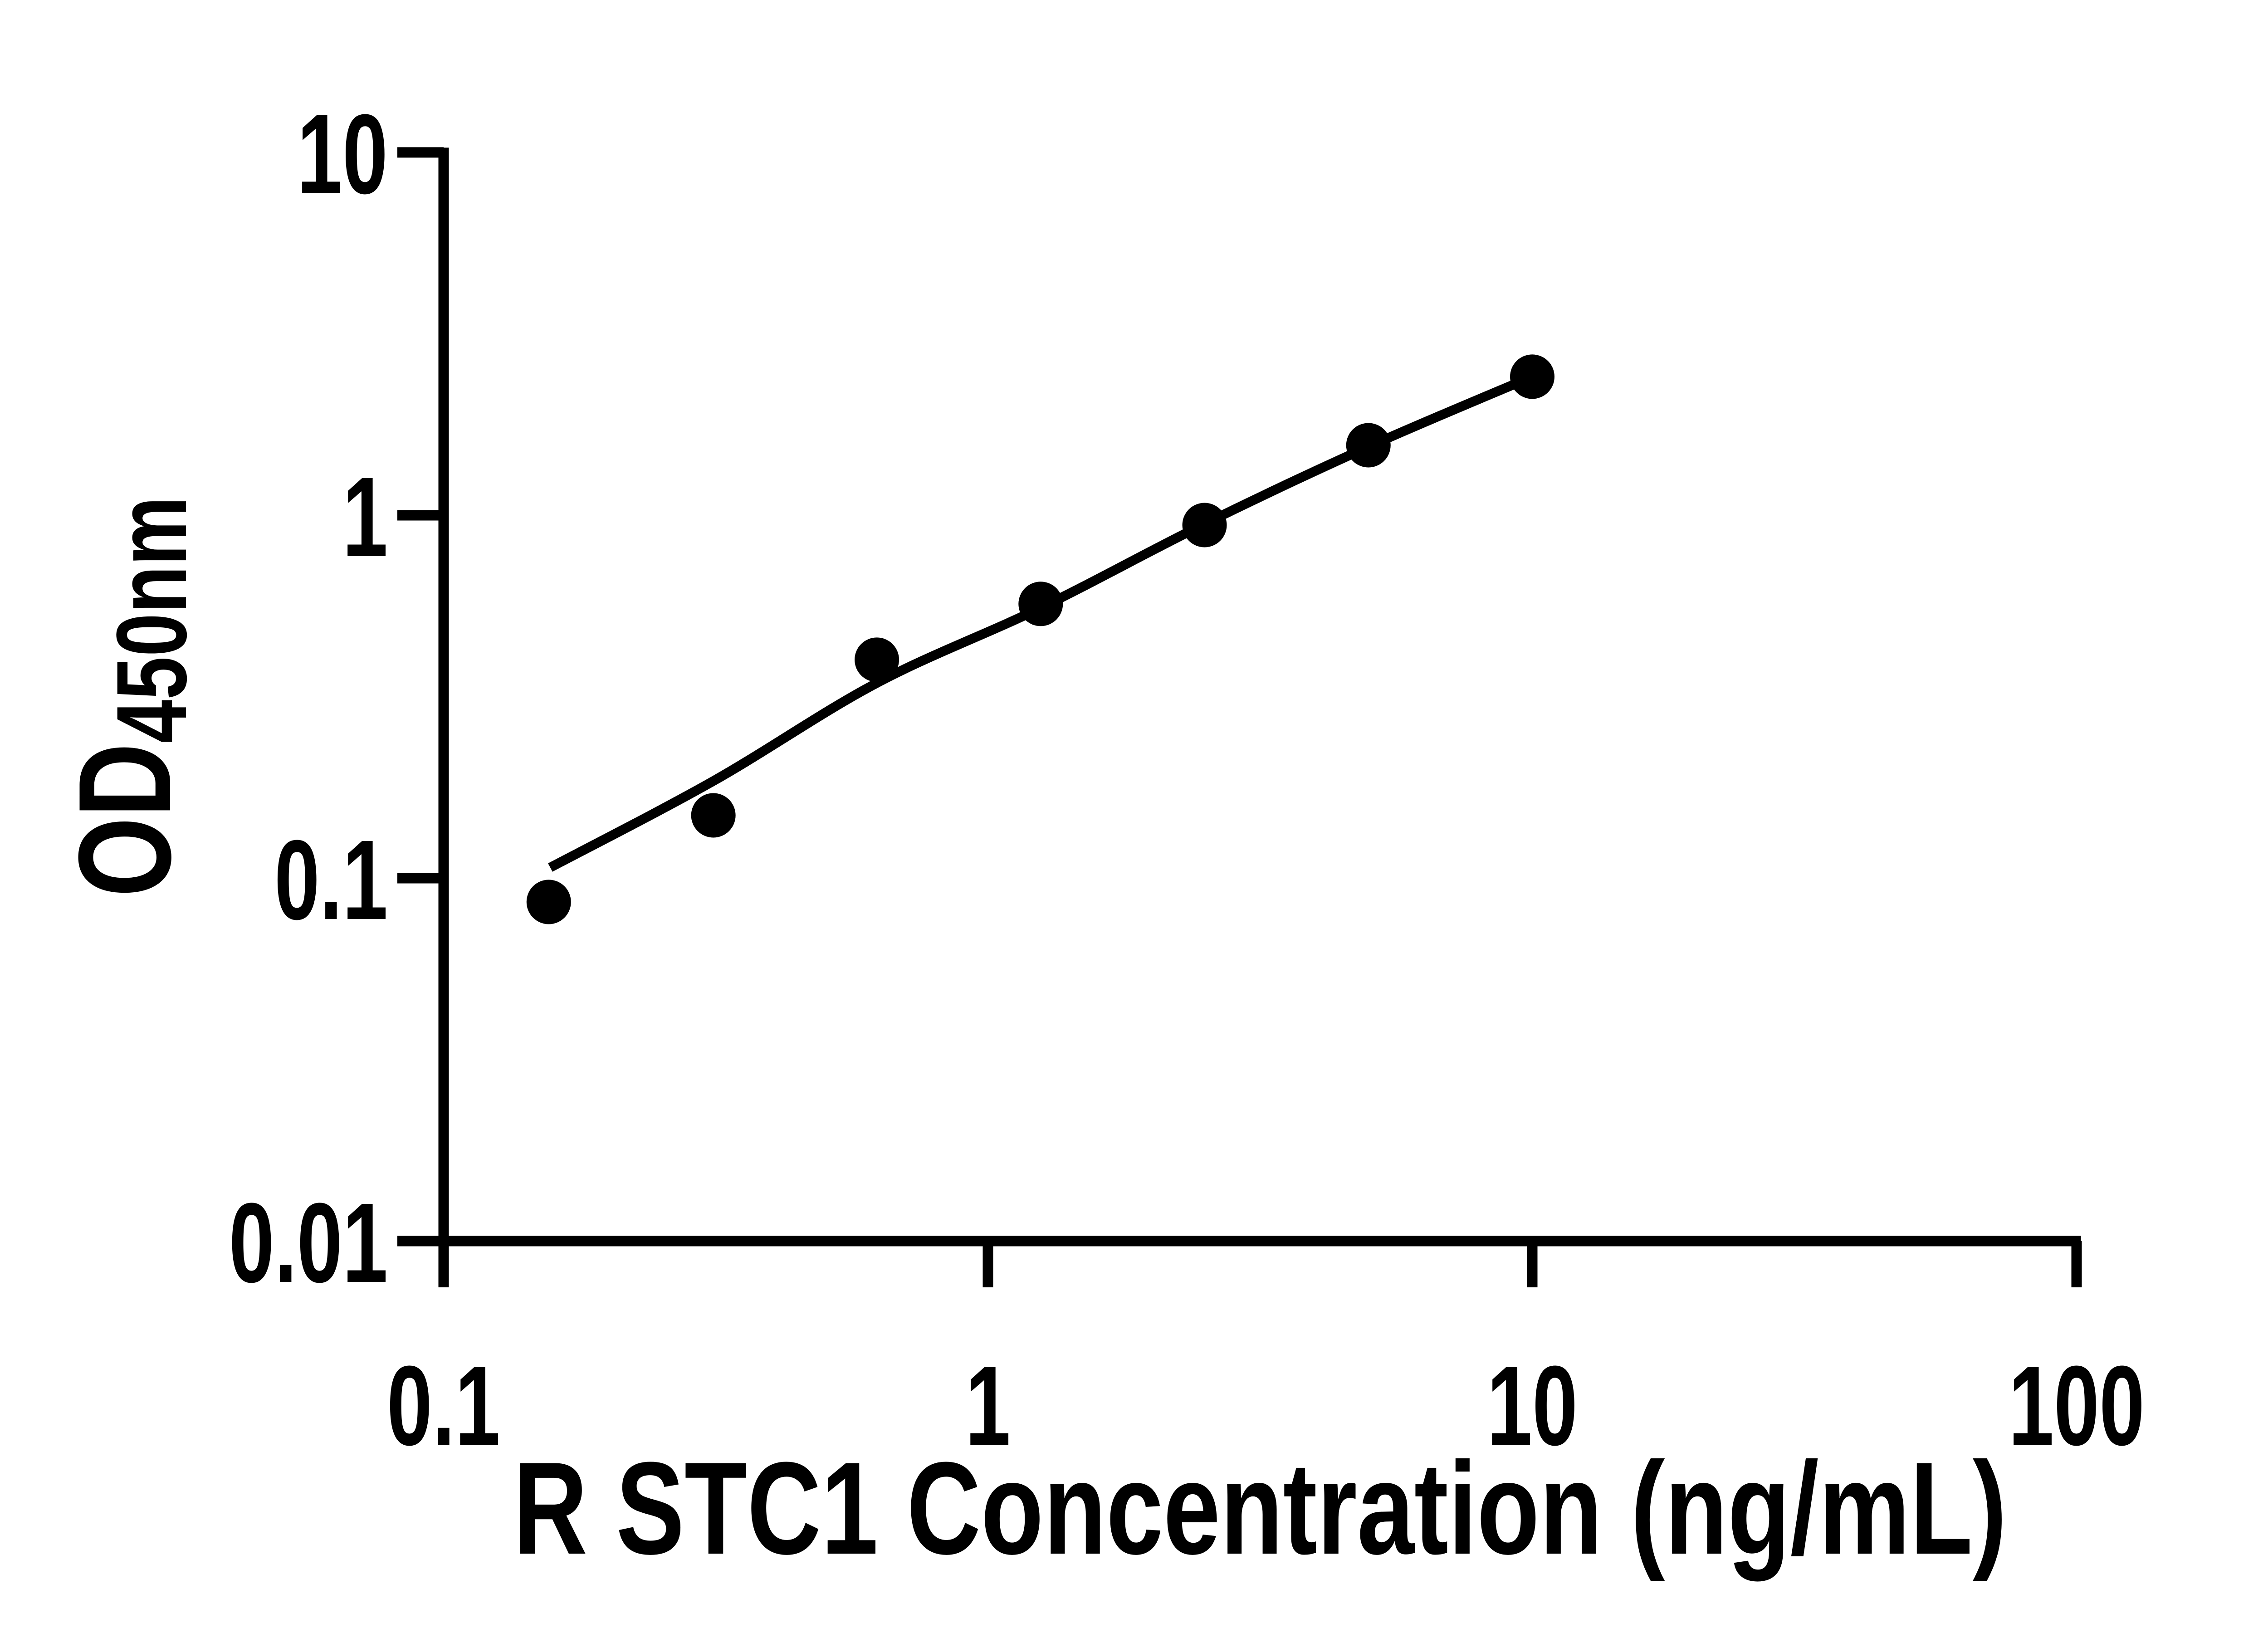  I want to click on y-axis-title-main: OD, so click(125, 820).